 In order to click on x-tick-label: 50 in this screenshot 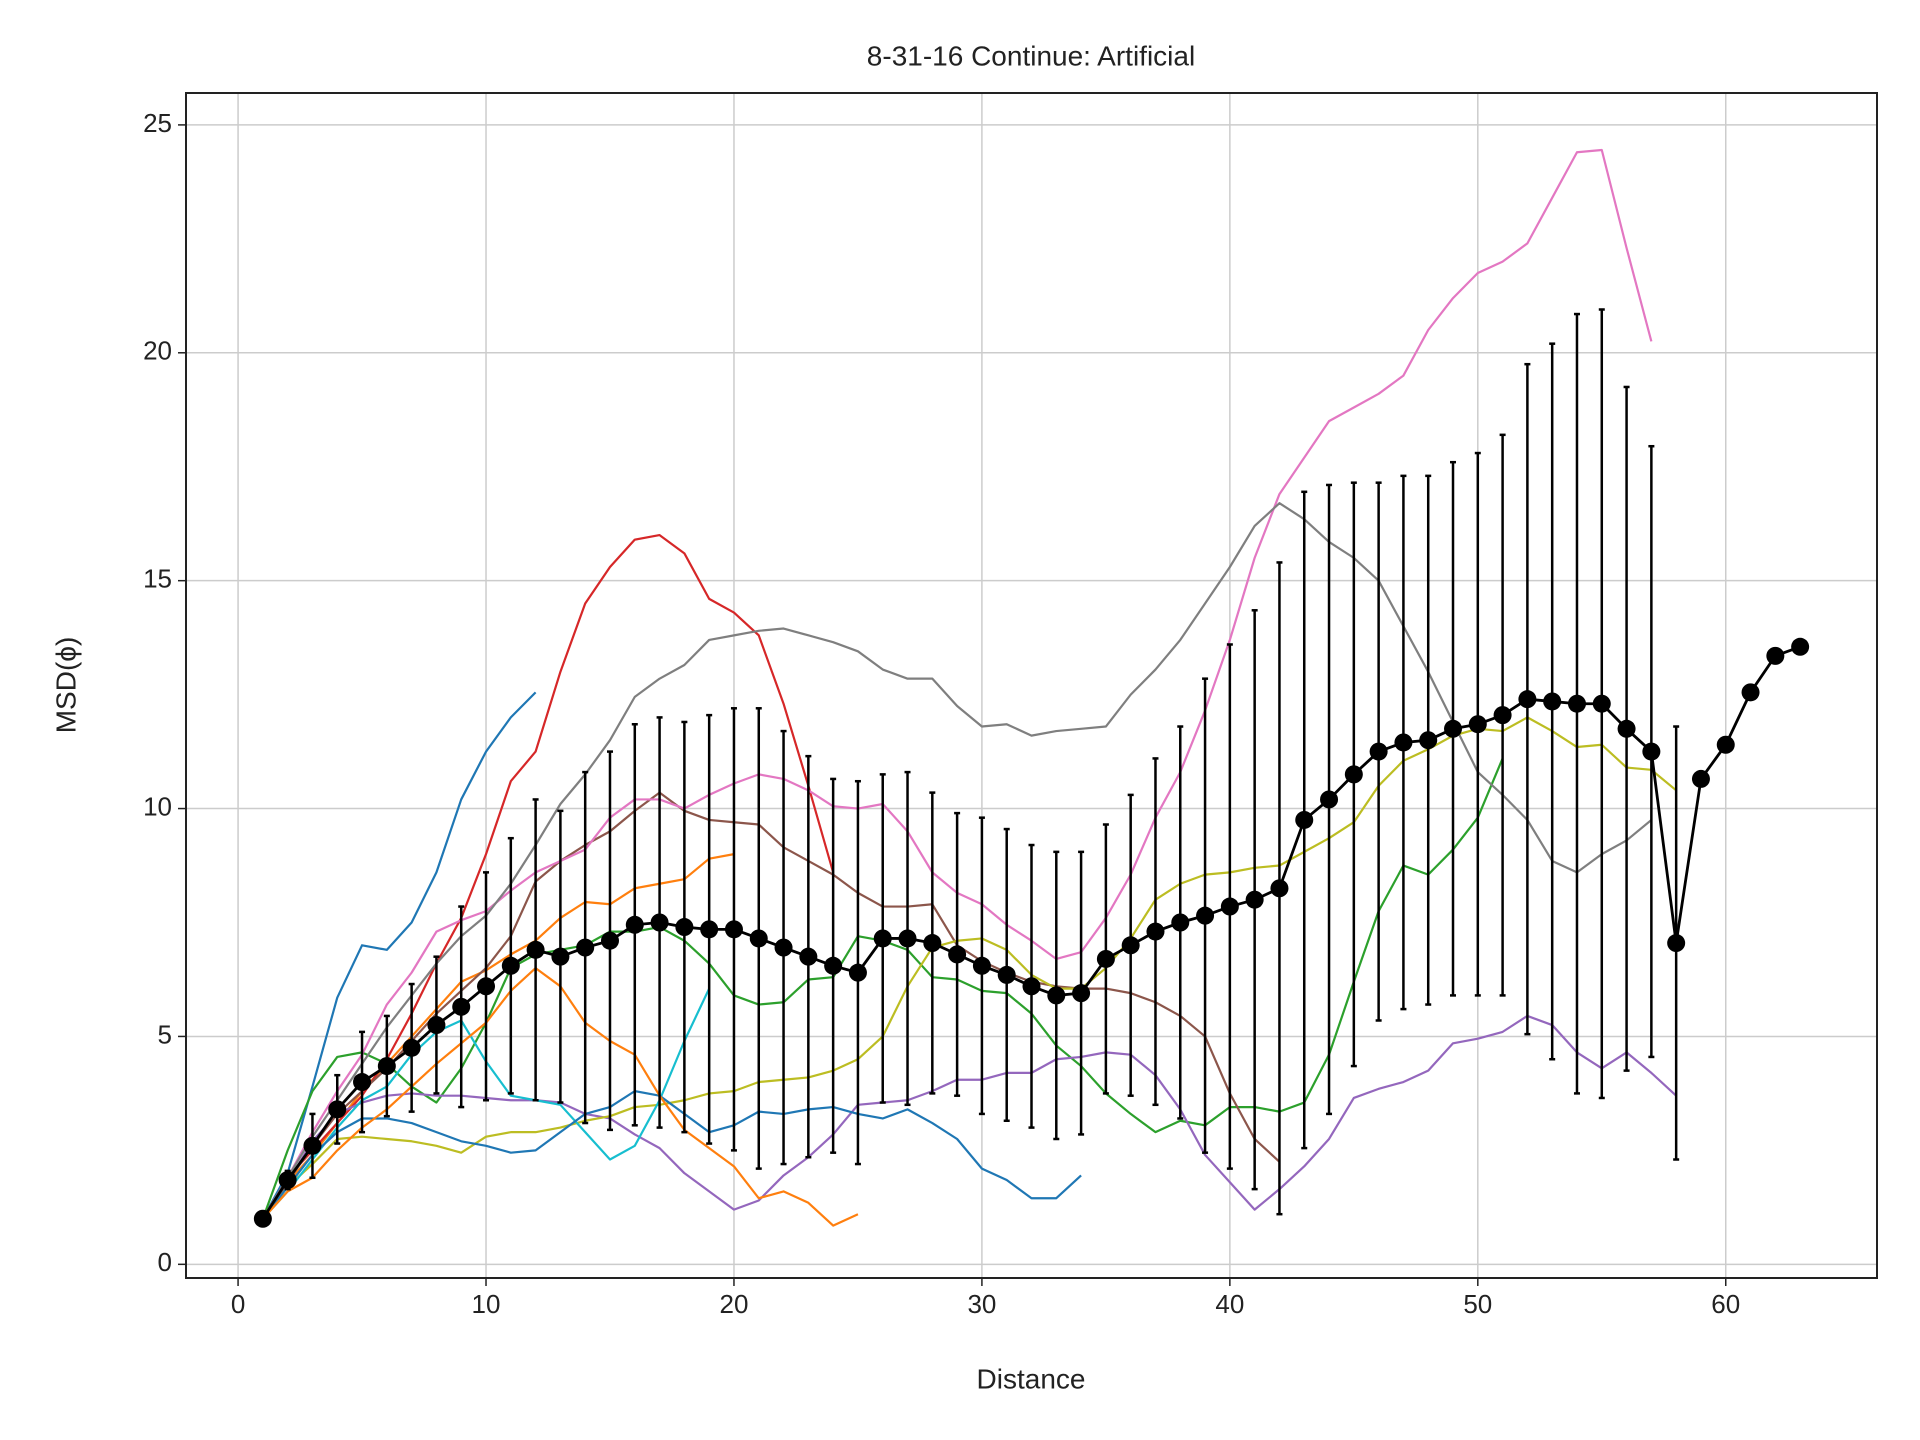, I will do `click(1477, 1304)`.